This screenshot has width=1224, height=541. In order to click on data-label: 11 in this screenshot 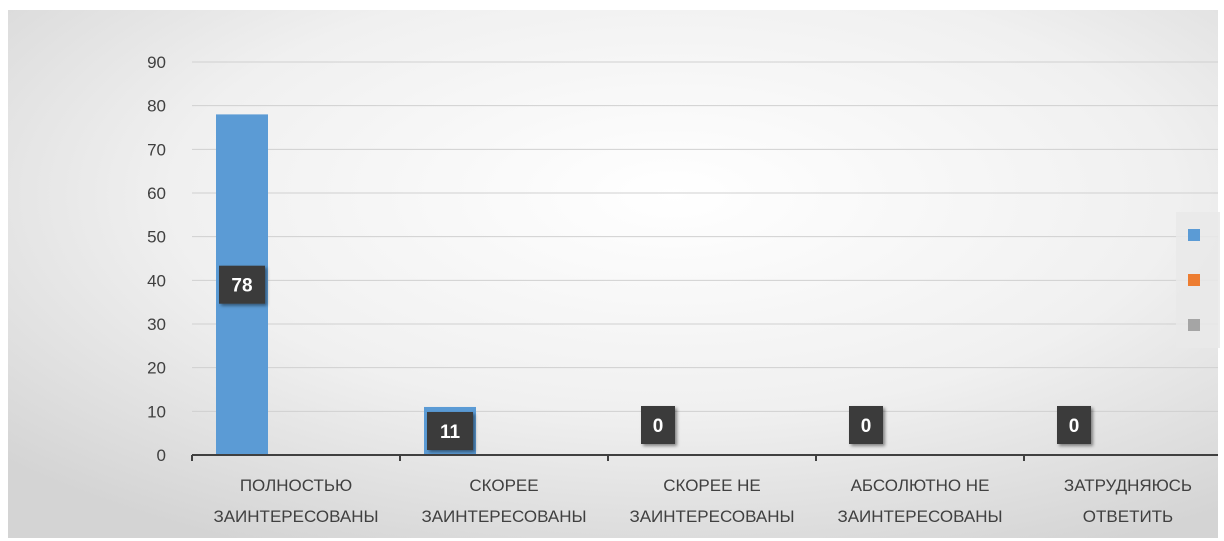, I will do `click(450, 432)`.